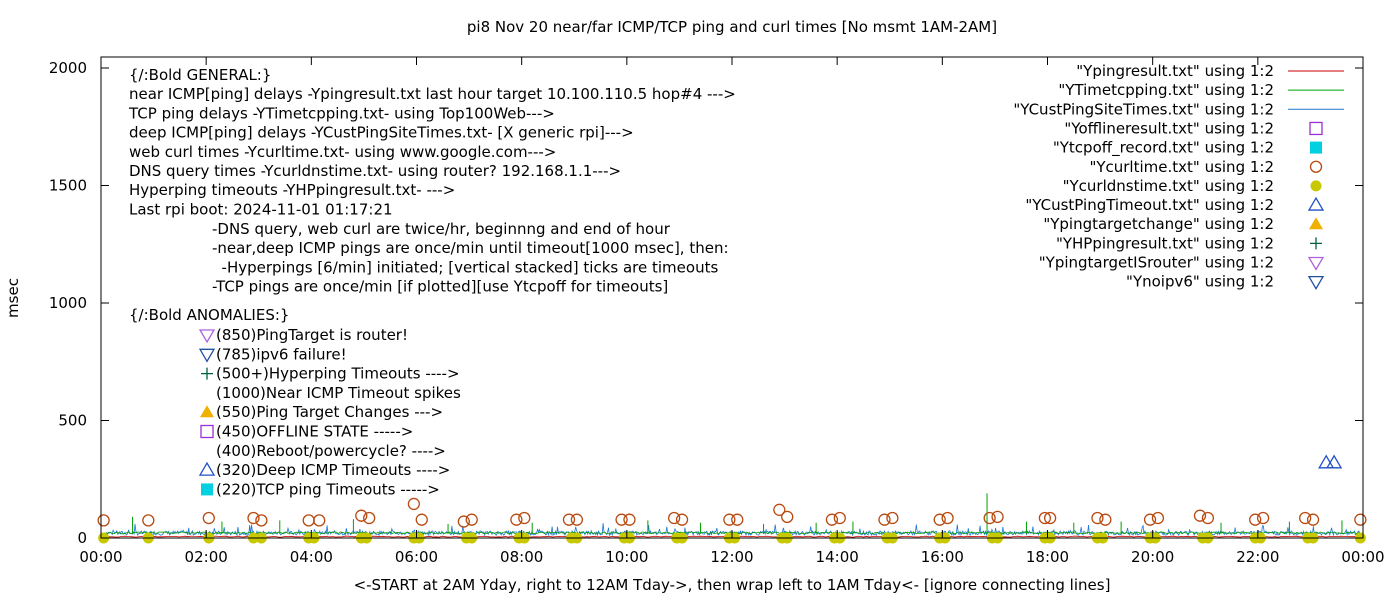 The image size is (1400, 600). I want to click on legend-entry-label: "Ynoipv6" using 1:2, so click(1200, 282).